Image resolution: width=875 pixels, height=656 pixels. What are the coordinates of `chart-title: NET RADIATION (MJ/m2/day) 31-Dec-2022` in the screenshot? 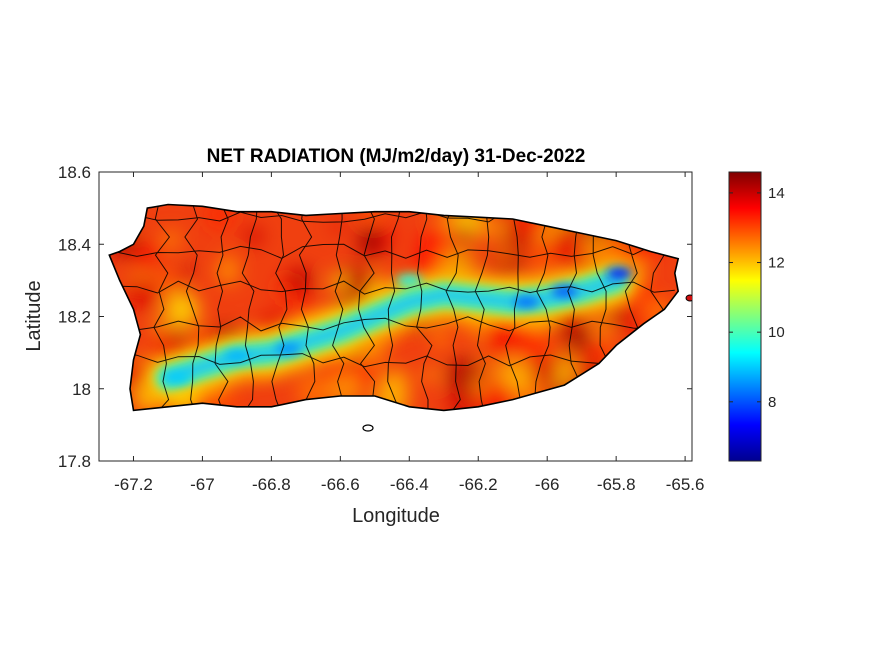 It's located at (396, 156).